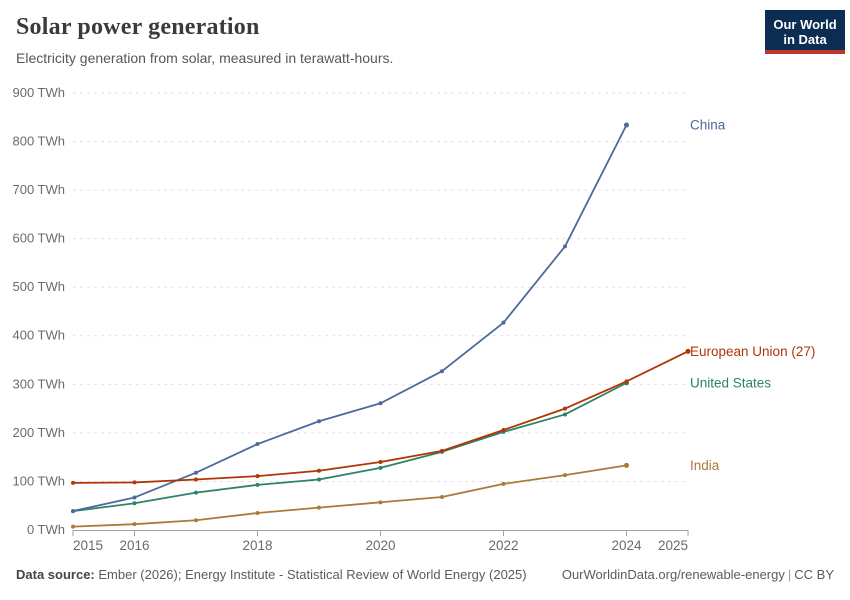 The height and width of the screenshot is (600, 850). What do you see at coordinates (38, 480) in the screenshot?
I see `y-tick-label: 100 TWh` at bounding box center [38, 480].